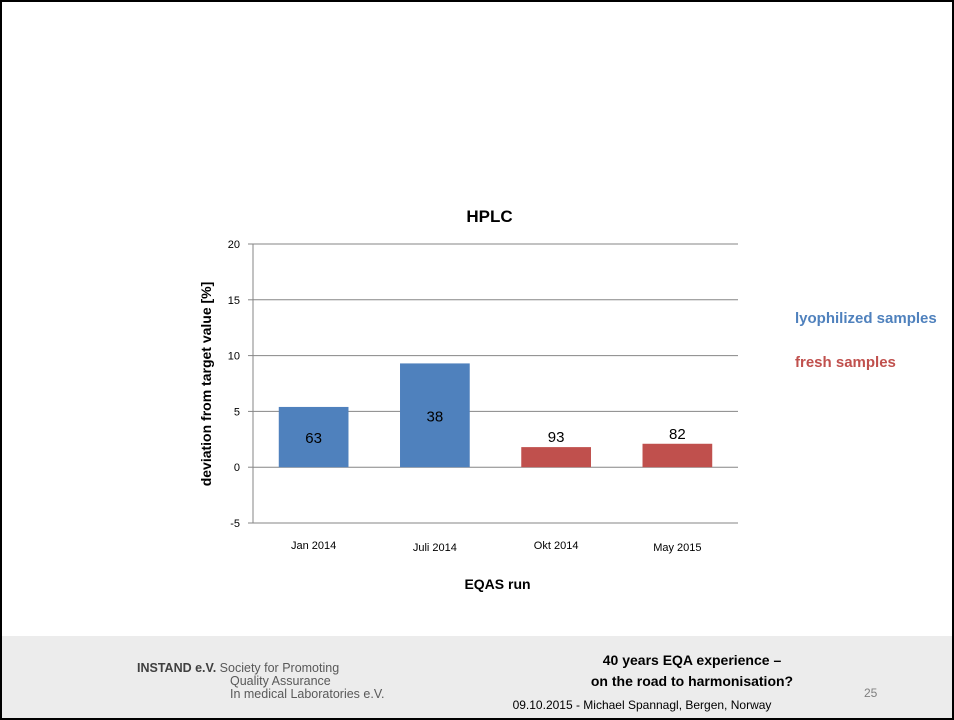  What do you see at coordinates (871, 693) in the screenshot?
I see `page-number: 25` at bounding box center [871, 693].